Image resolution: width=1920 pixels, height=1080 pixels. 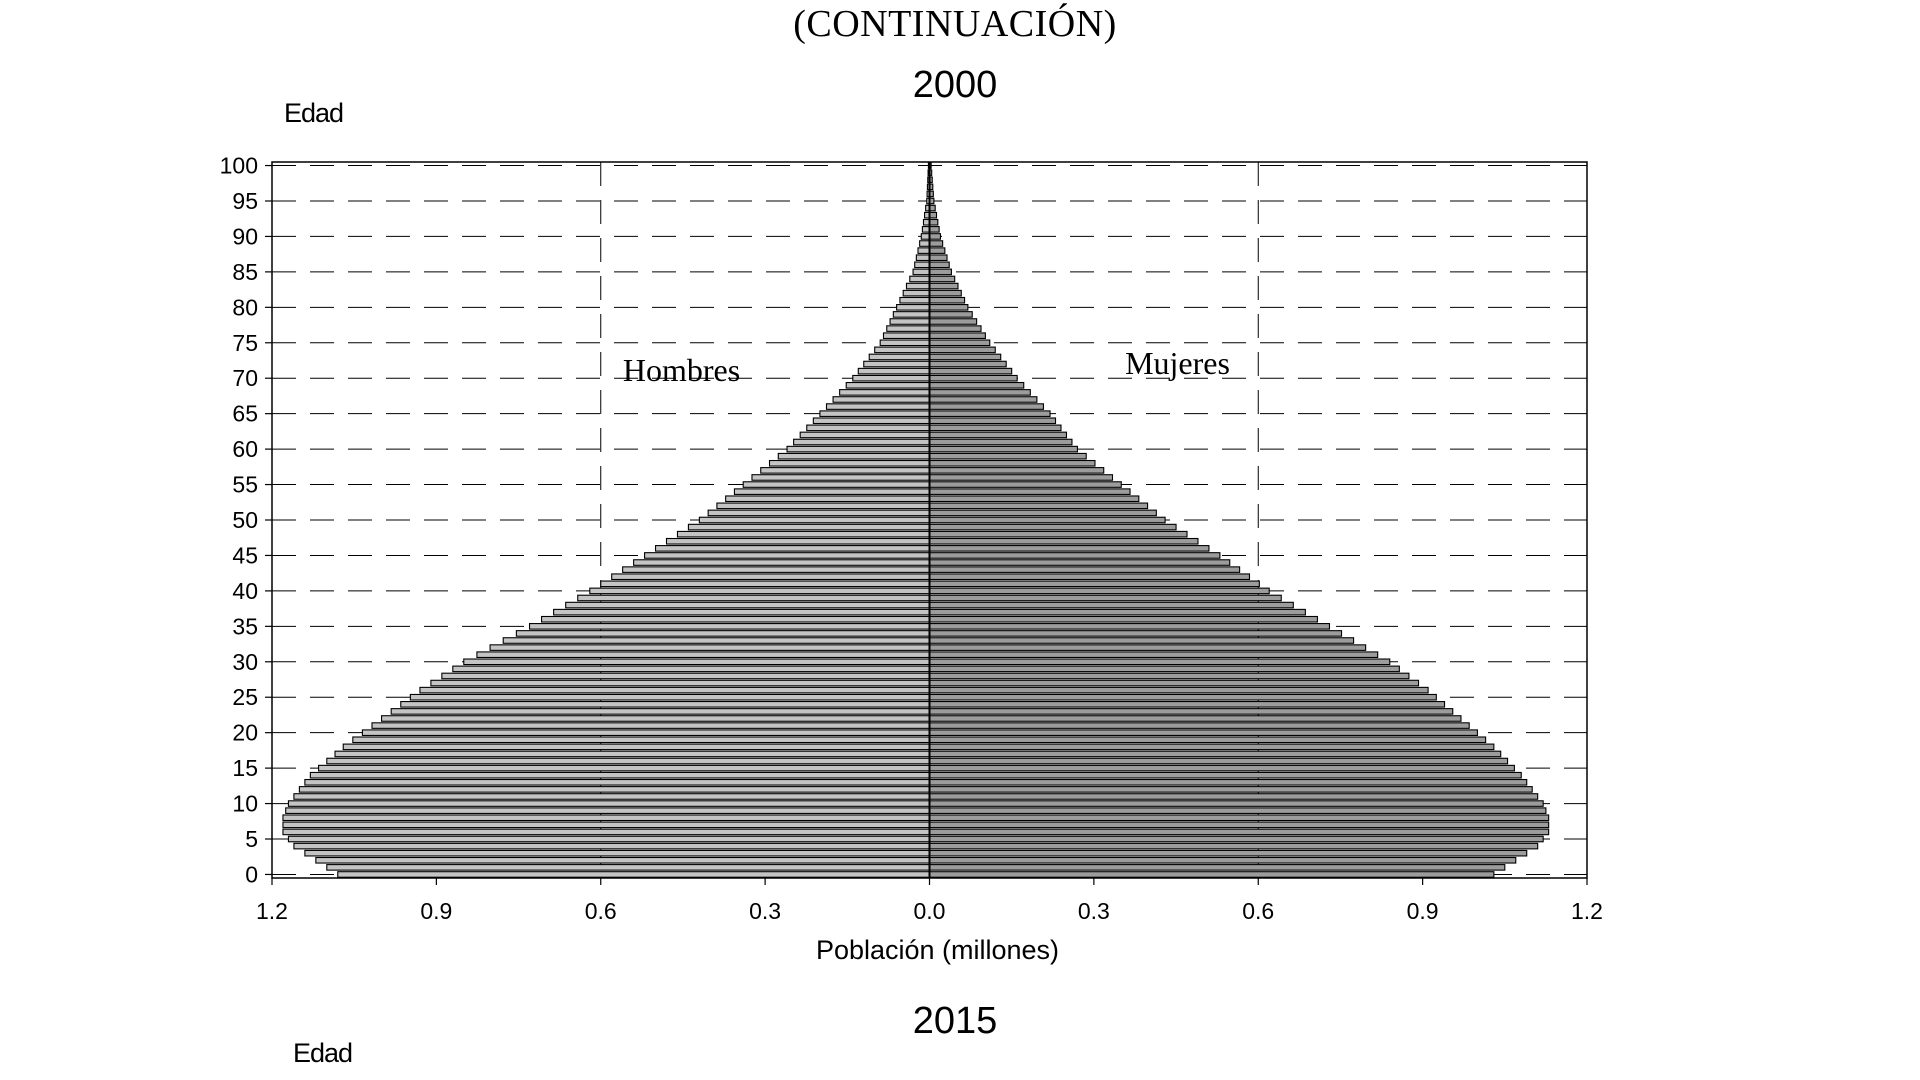 What do you see at coordinates (314, 113) in the screenshot?
I see `y-axis-label: Edad` at bounding box center [314, 113].